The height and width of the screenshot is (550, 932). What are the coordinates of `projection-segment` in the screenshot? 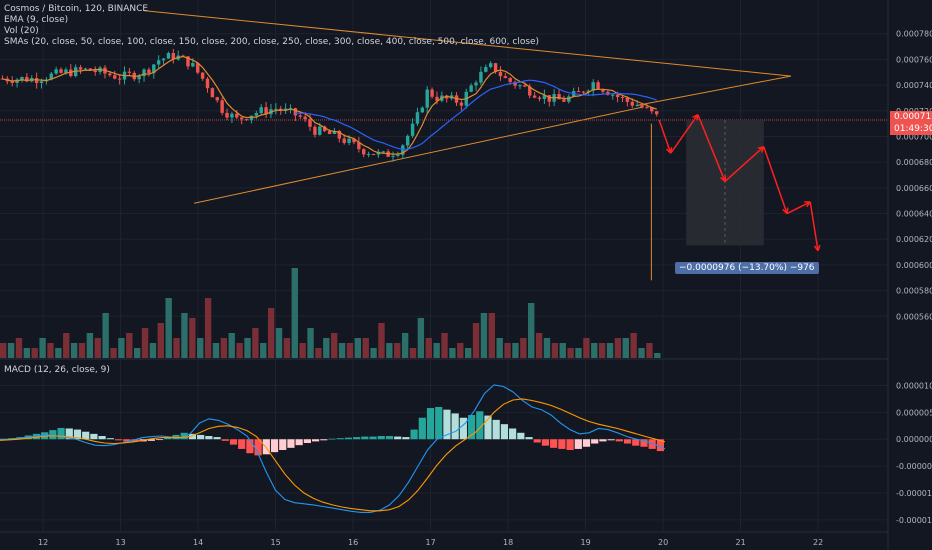 It's located at (775, 180).